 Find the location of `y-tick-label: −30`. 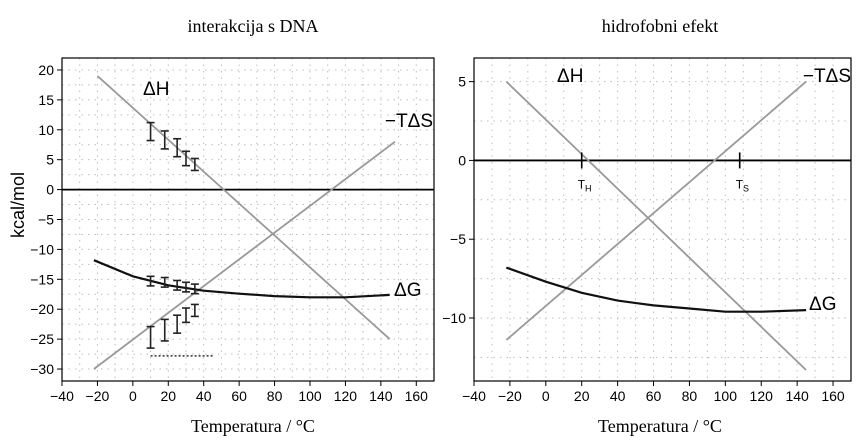

y-tick-label: −30 is located at coordinates (42, 369).